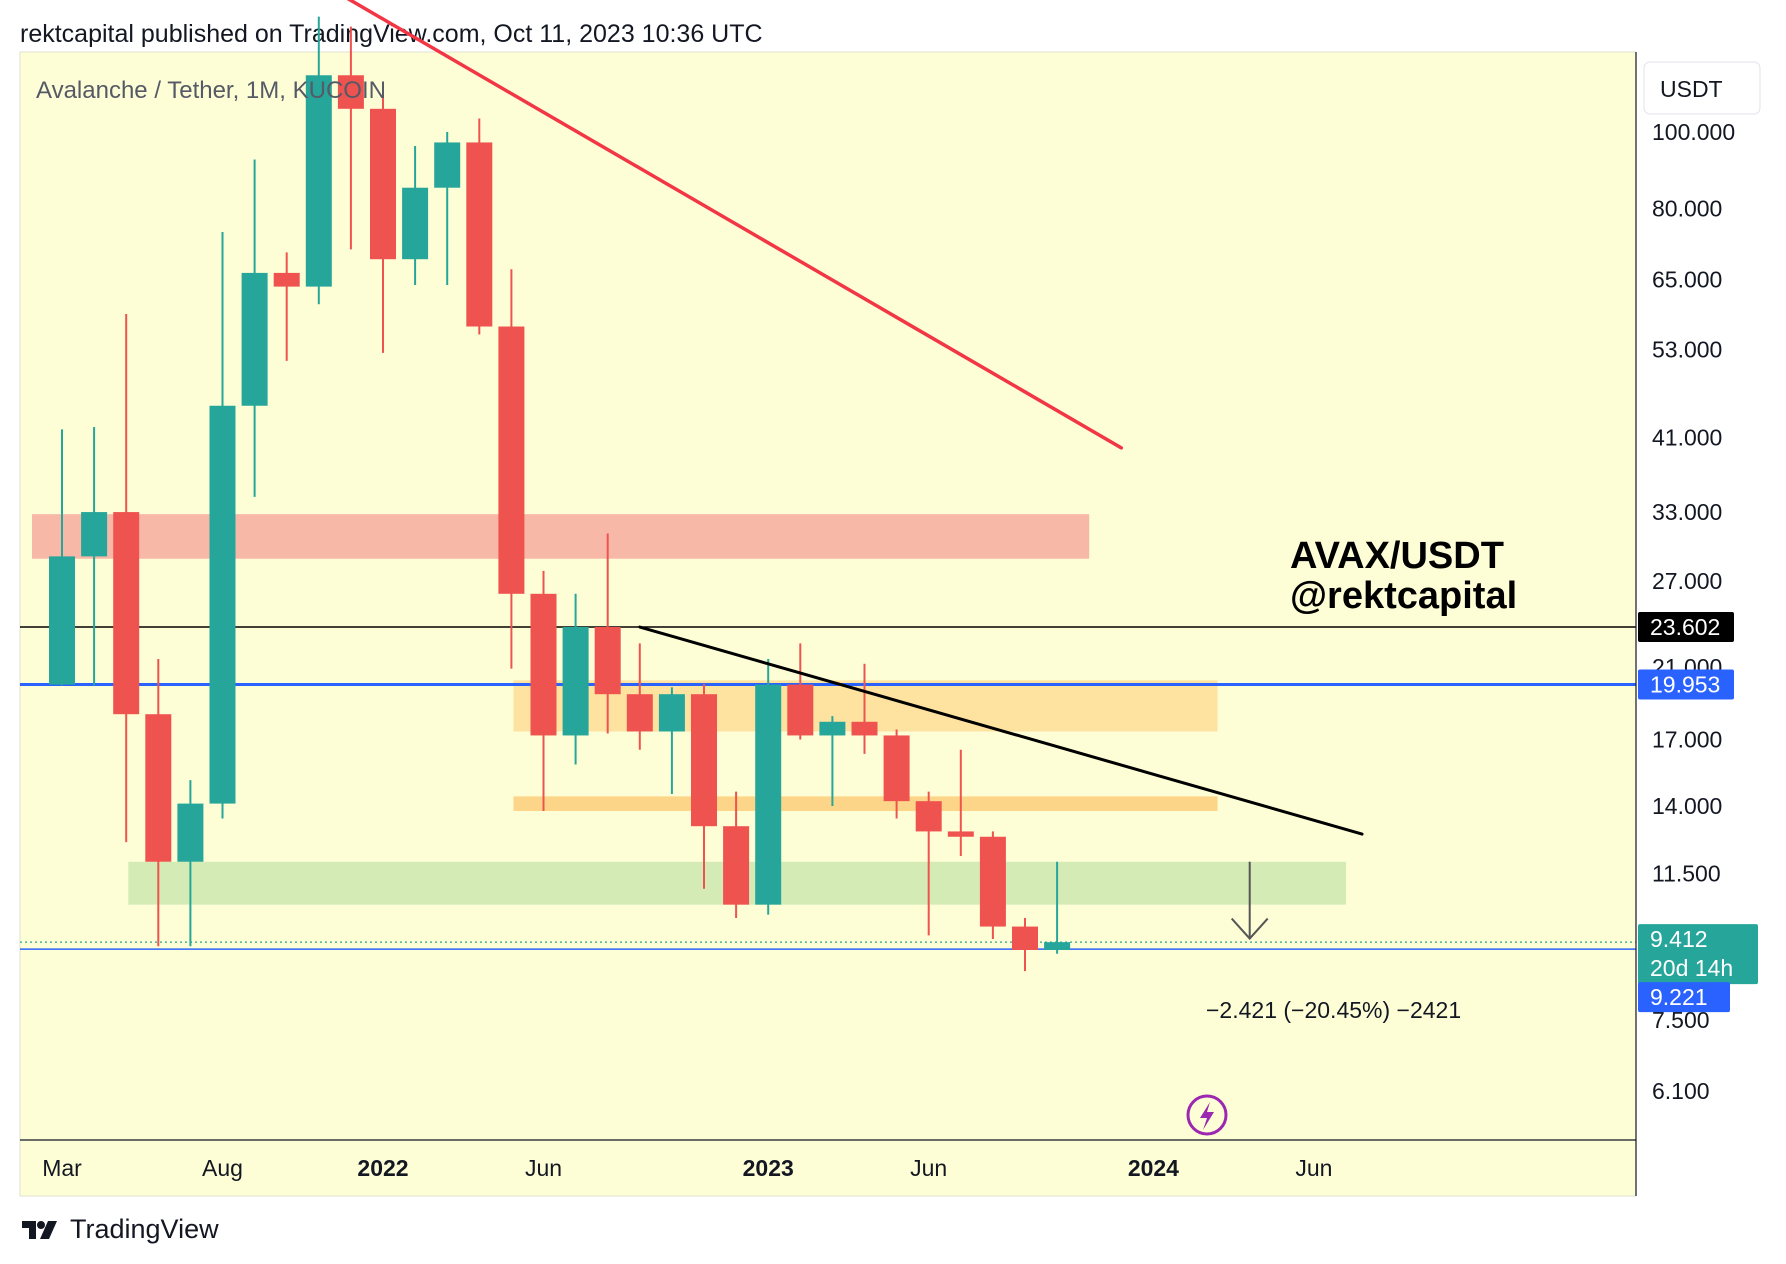 The image size is (1786, 1264). I want to click on lightning-icon, so click(1207, 1115).